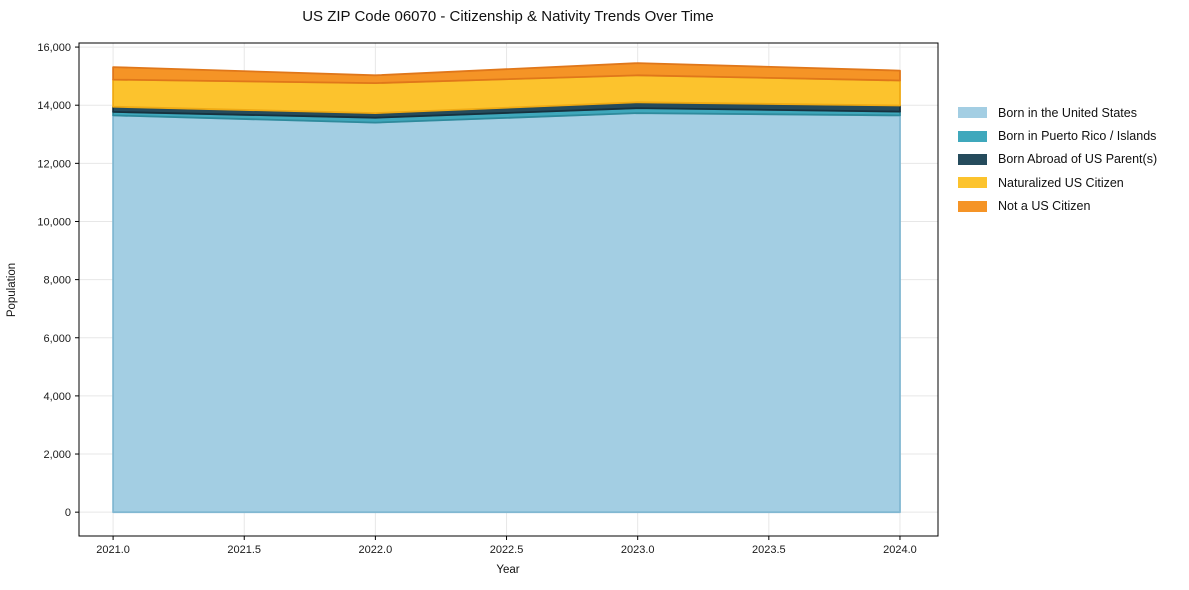  I want to click on y-tick-label: 10,000, so click(54, 222).